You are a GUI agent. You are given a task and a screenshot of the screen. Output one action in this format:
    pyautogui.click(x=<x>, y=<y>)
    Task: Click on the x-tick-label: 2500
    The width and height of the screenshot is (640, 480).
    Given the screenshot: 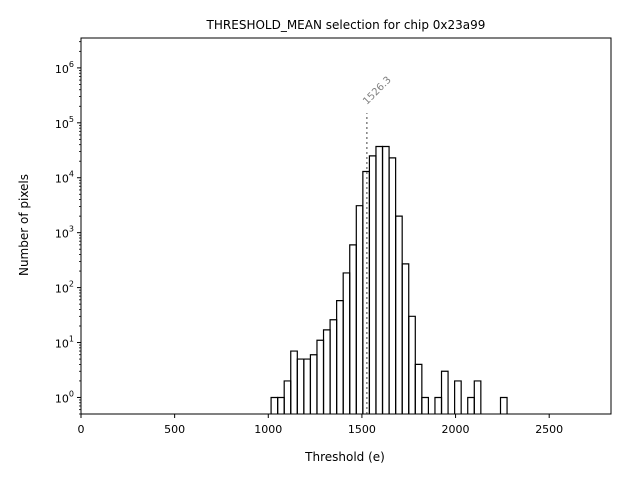 What is the action you would take?
    pyautogui.click(x=549, y=429)
    